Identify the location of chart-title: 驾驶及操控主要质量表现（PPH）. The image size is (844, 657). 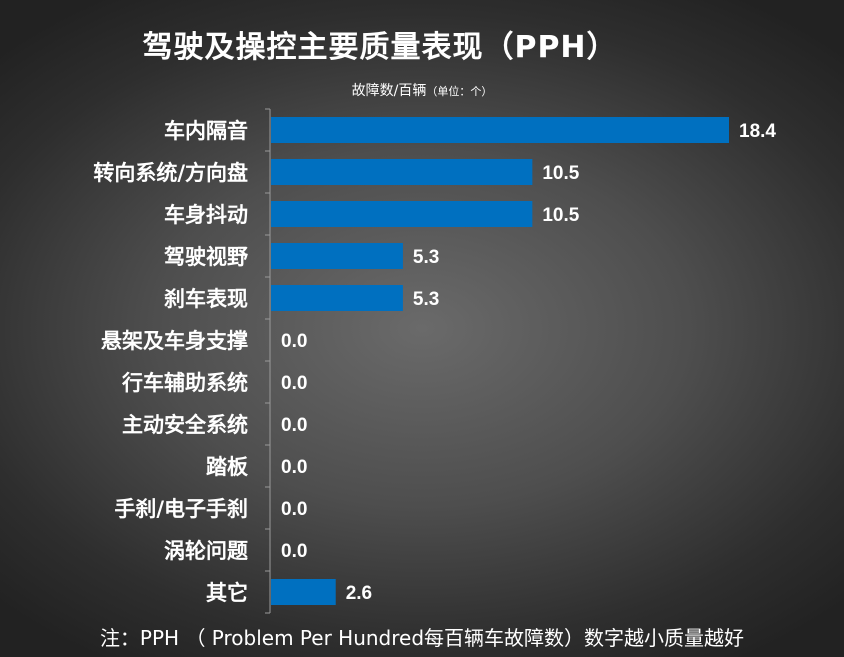
(380, 47).